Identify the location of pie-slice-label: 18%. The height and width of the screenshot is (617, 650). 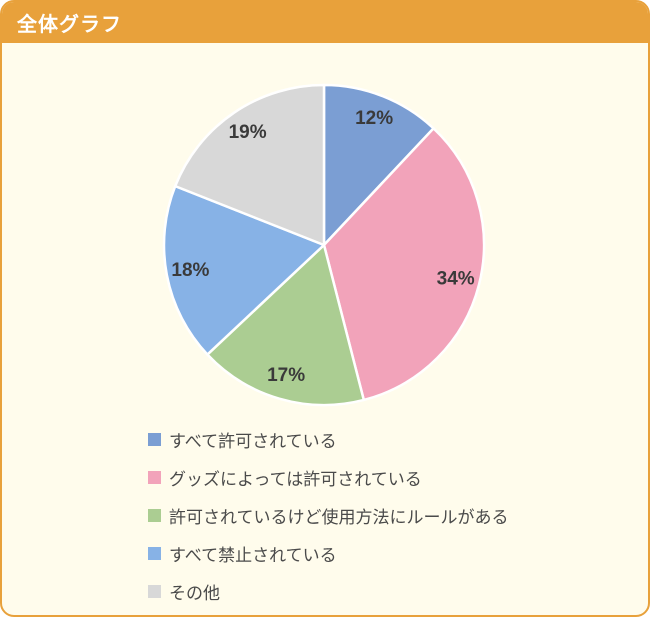
(190, 270).